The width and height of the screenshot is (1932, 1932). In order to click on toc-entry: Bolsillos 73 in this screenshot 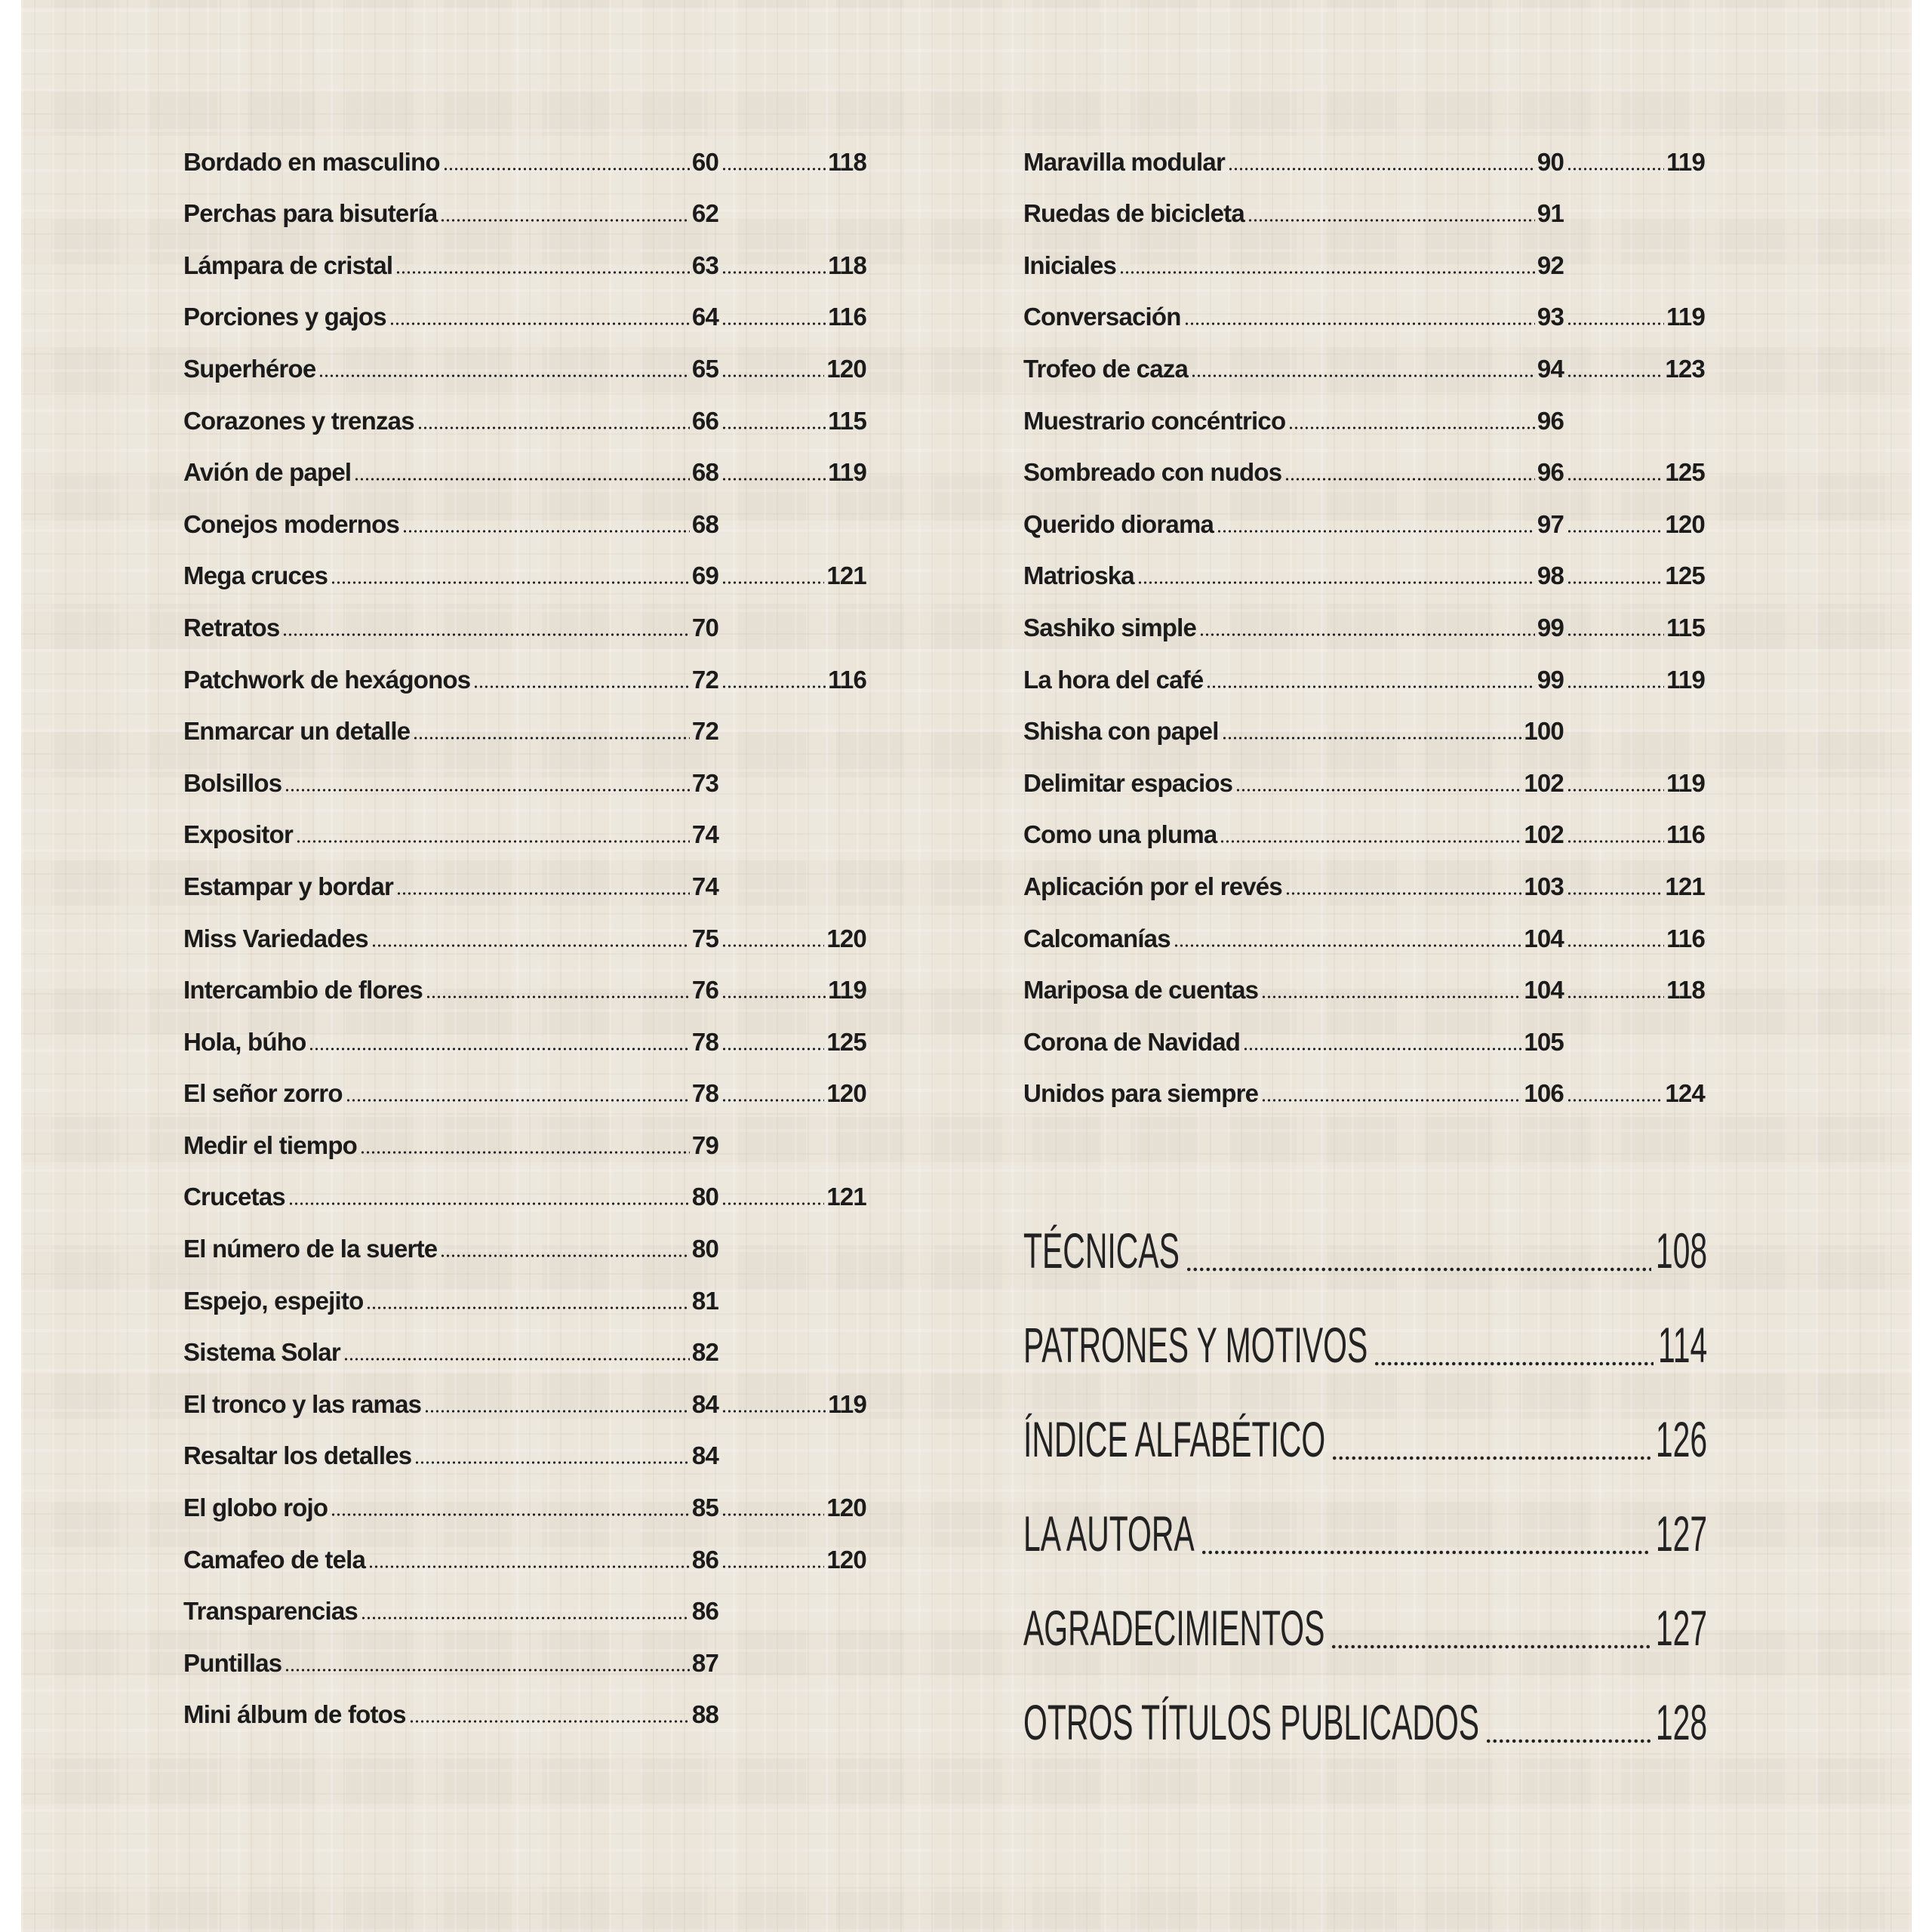, I will do `click(524, 772)`.